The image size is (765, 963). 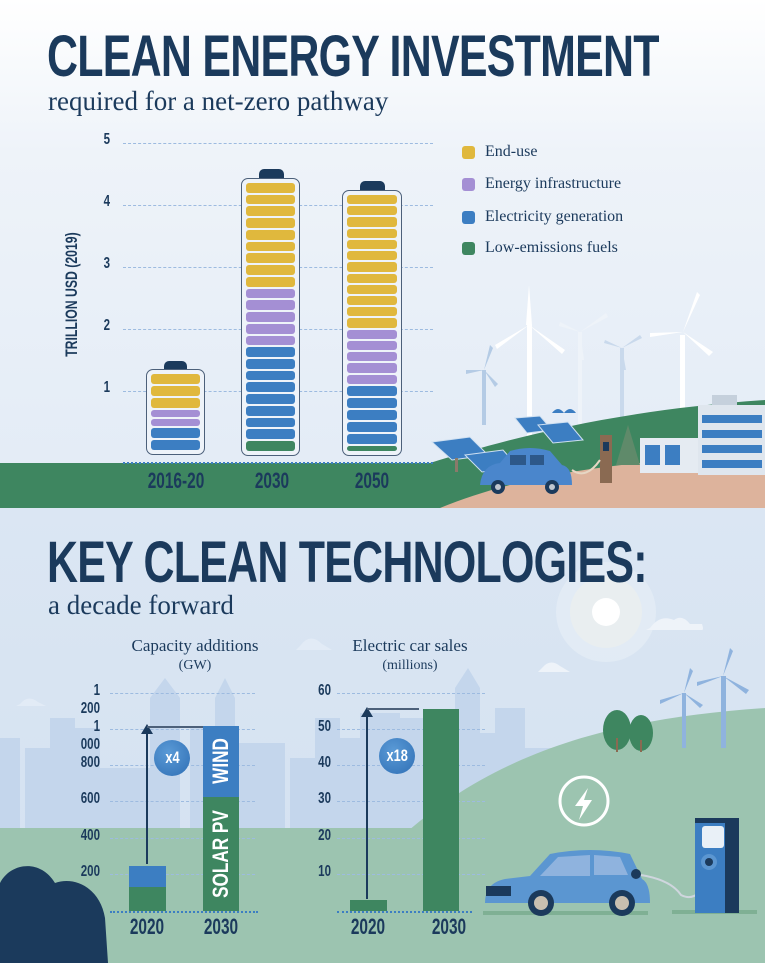 What do you see at coordinates (368, 905) in the screenshot?
I see `ev-bar-2020` at bounding box center [368, 905].